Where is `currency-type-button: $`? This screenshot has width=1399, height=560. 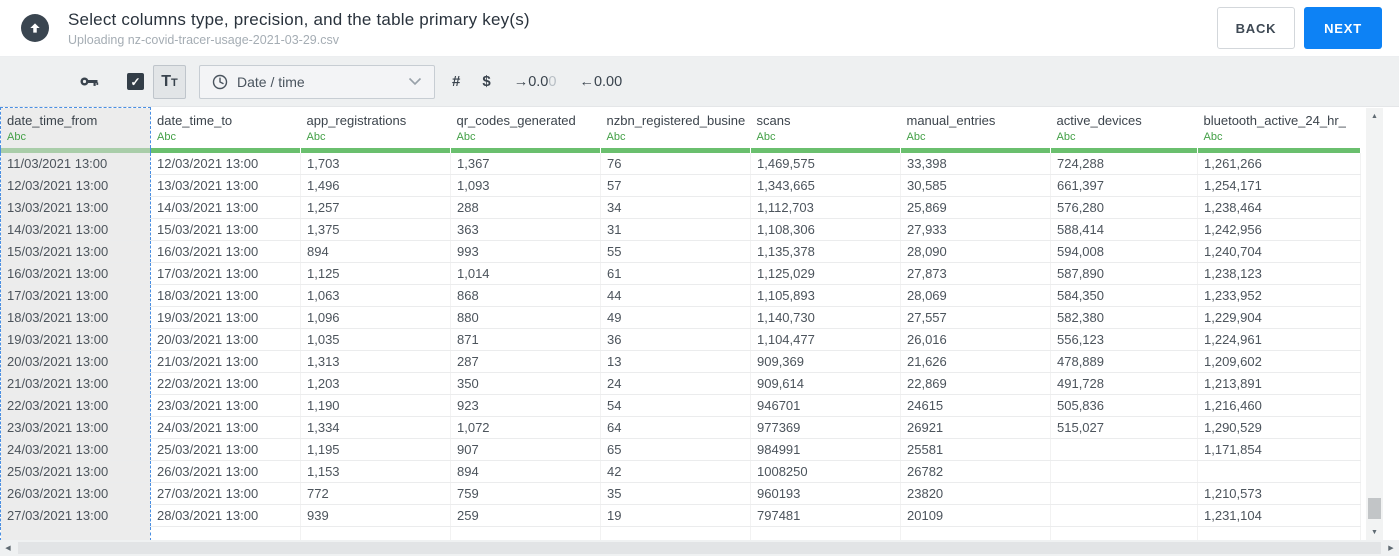
currency-type-button: $ is located at coordinates (486, 81).